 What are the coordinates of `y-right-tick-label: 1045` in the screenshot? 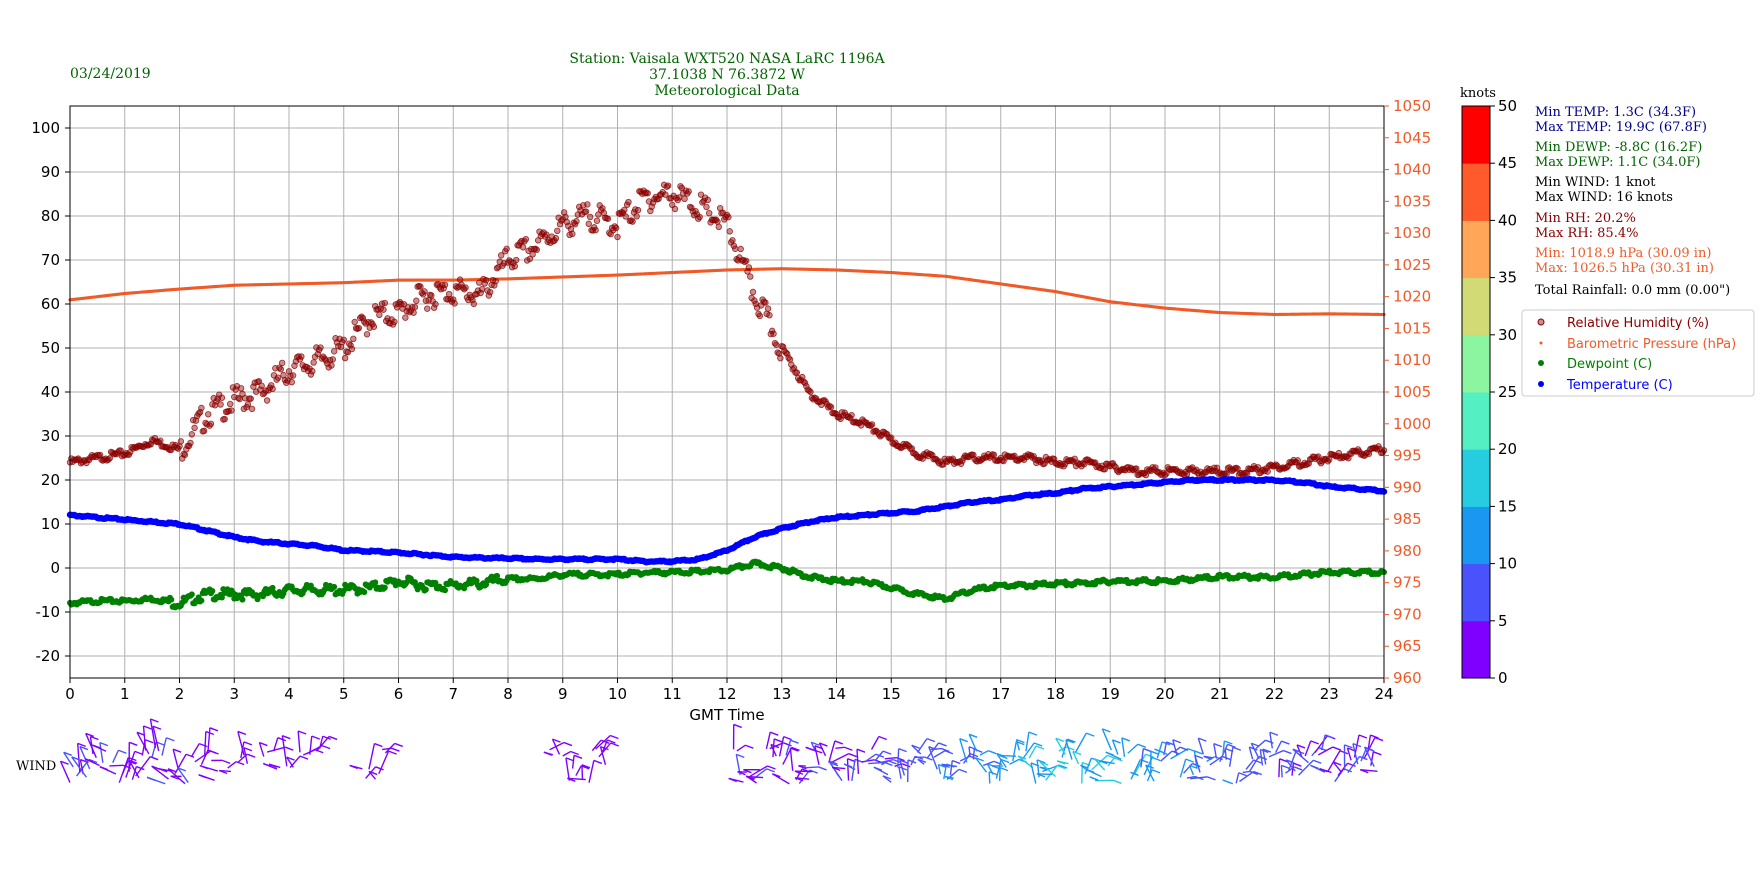 It's located at (1412, 138).